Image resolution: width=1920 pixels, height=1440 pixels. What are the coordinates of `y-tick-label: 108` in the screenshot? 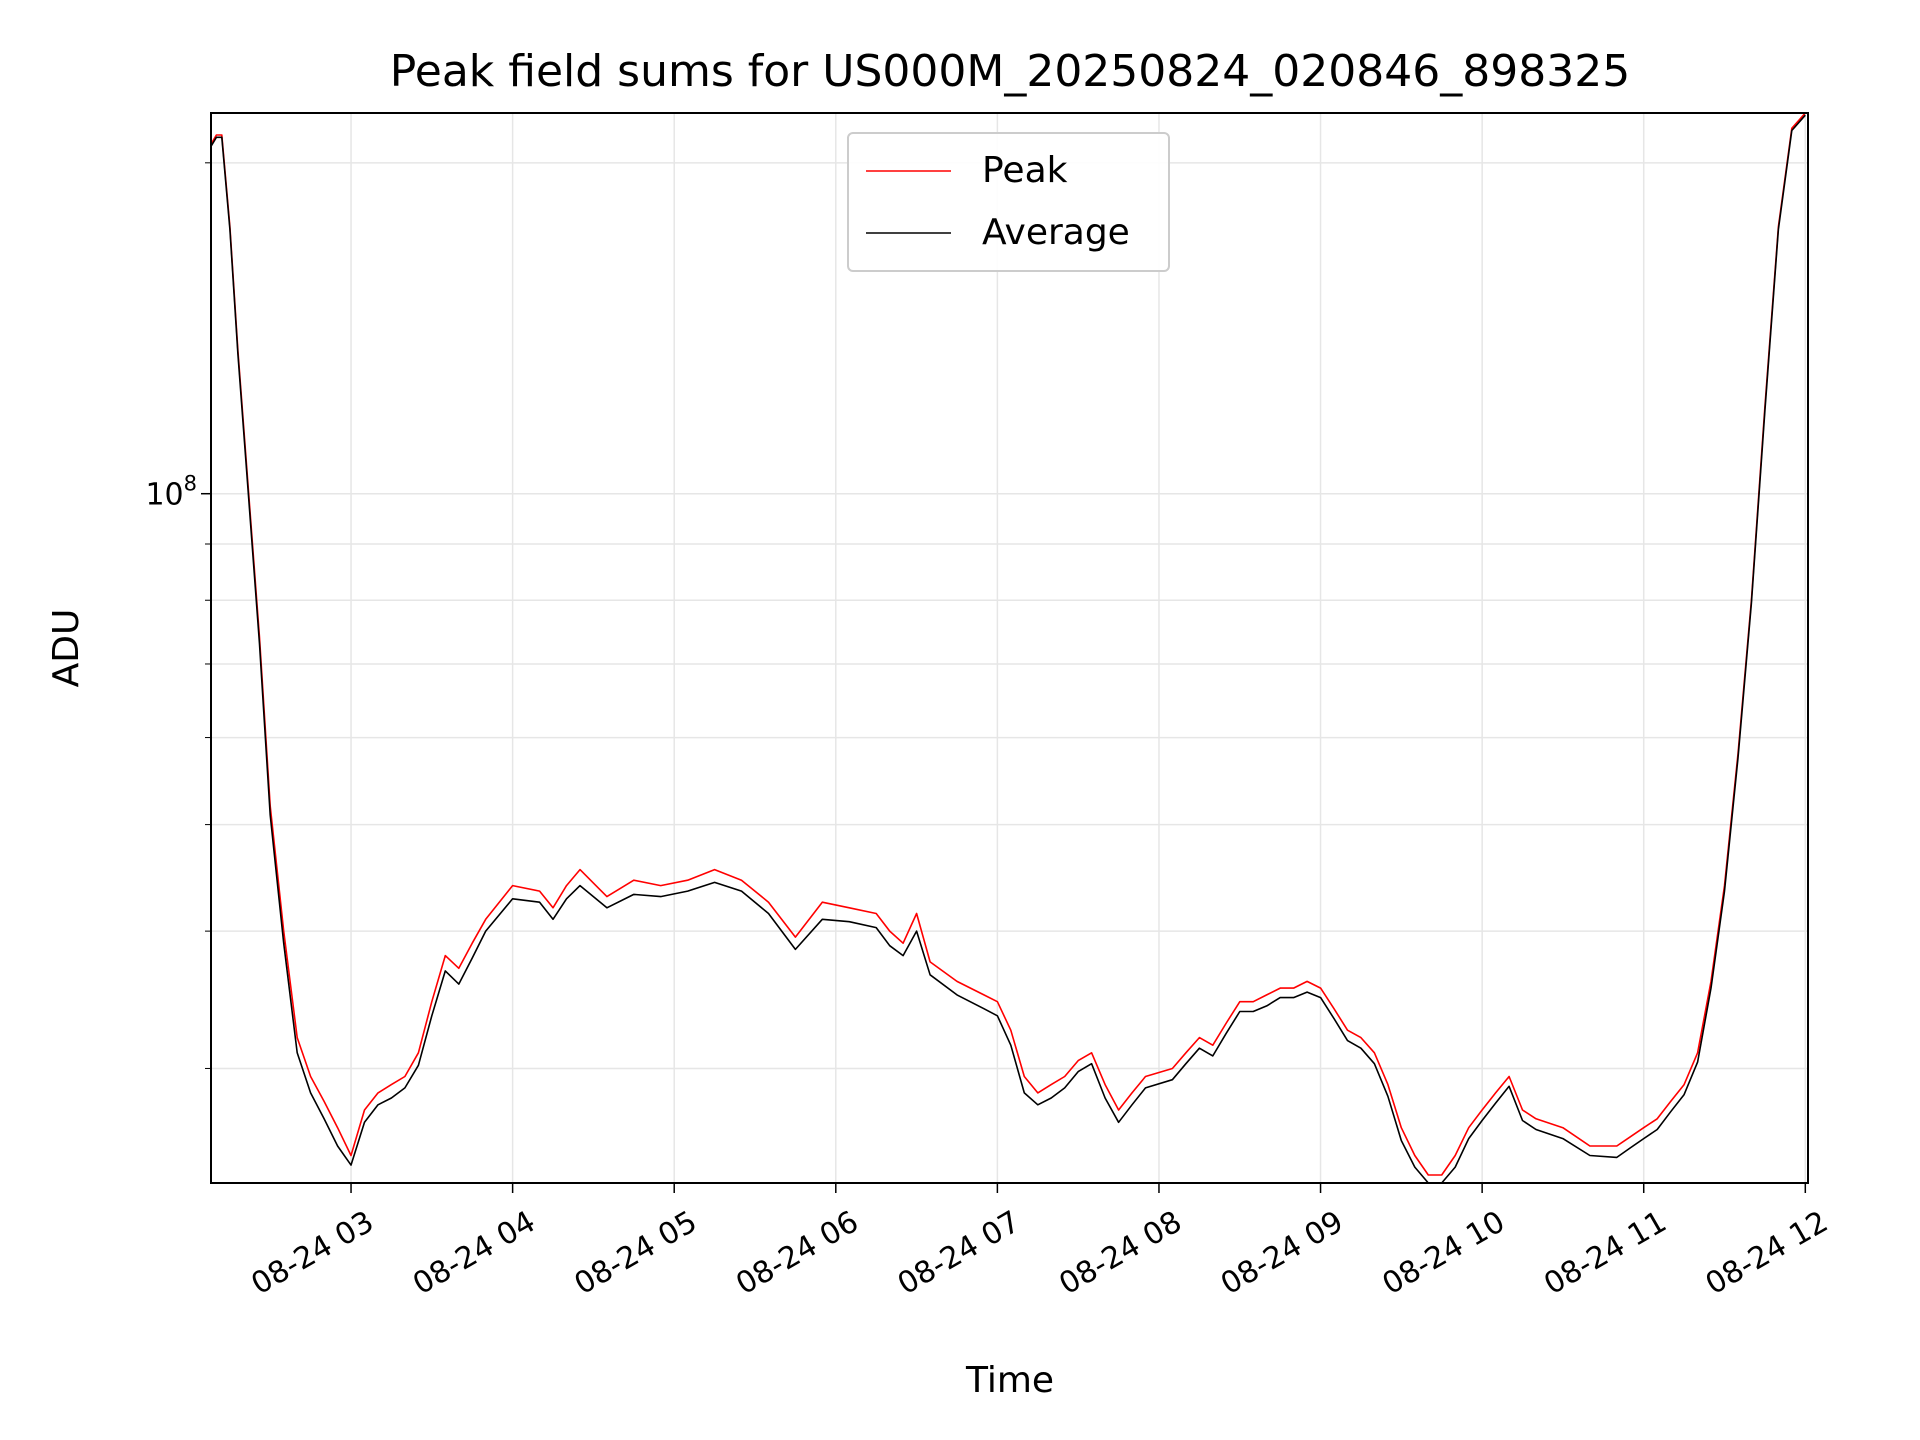 It's located at (171, 492).